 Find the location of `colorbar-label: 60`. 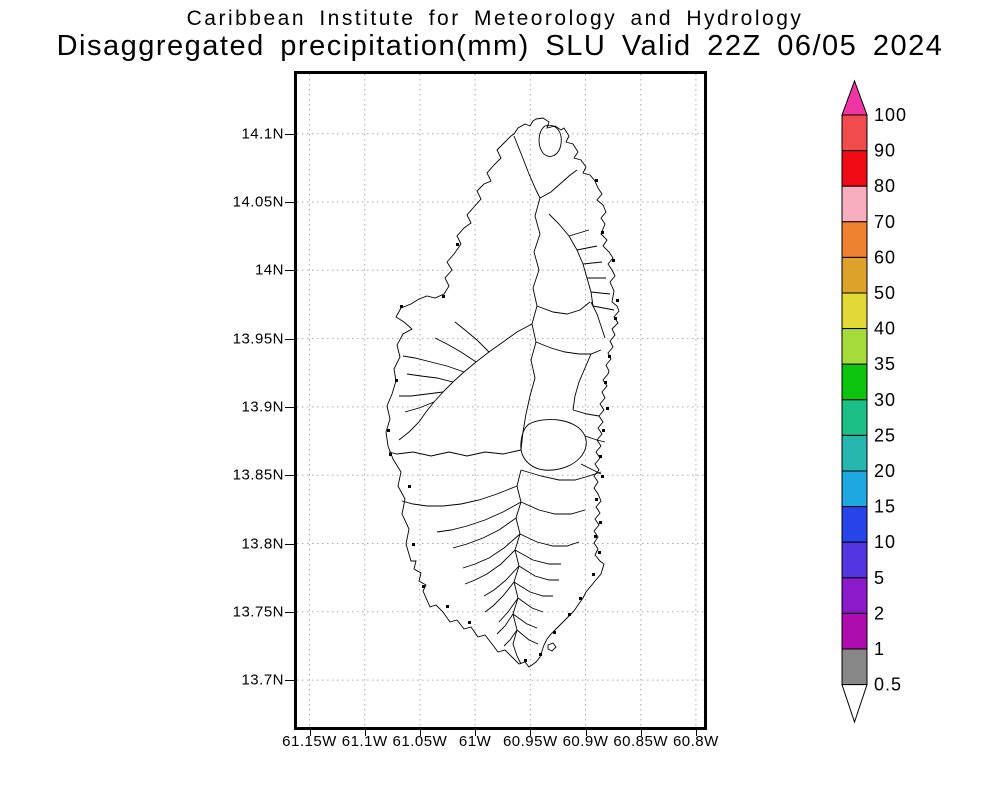

colorbar-label: 60 is located at coordinates (885, 257).